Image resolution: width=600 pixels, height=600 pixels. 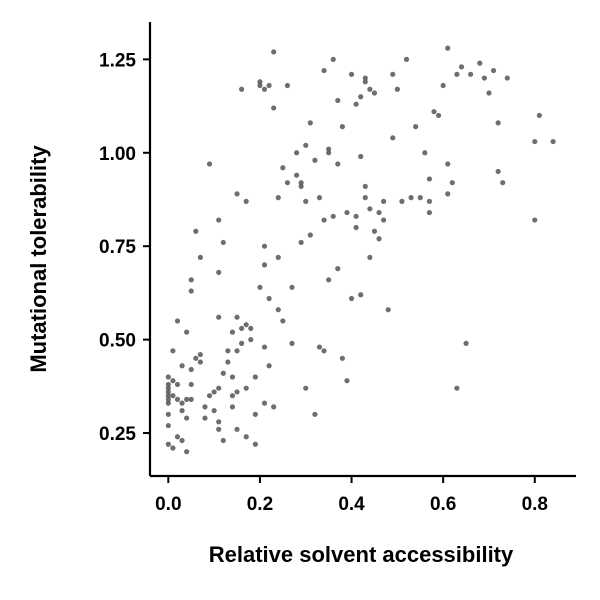 I want to click on x-tick-label: 0.8, so click(x=535, y=504).